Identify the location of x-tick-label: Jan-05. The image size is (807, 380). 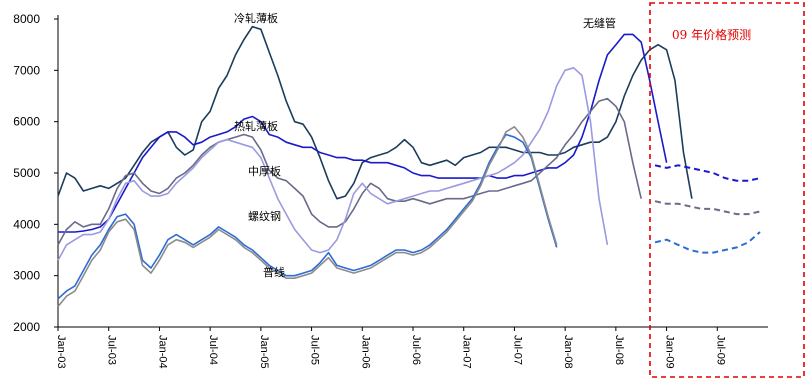
(264, 352).